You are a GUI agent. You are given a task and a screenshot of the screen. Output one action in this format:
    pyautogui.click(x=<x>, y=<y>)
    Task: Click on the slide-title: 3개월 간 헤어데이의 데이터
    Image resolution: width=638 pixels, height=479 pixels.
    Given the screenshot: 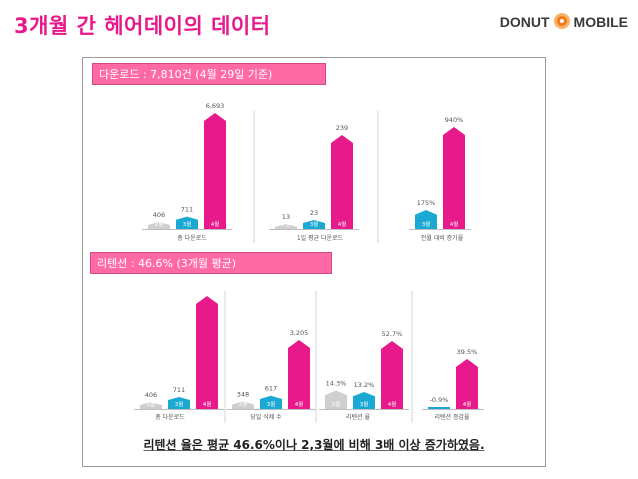 What is the action you would take?
    pyautogui.click(x=142, y=26)
    